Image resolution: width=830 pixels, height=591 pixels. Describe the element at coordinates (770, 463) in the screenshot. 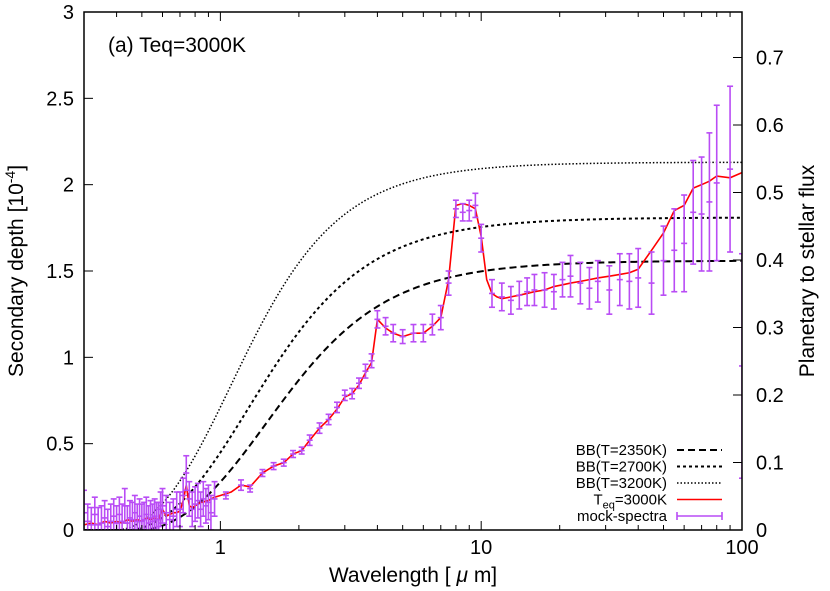

I see `y2-tick-label: 0.1` at that location.